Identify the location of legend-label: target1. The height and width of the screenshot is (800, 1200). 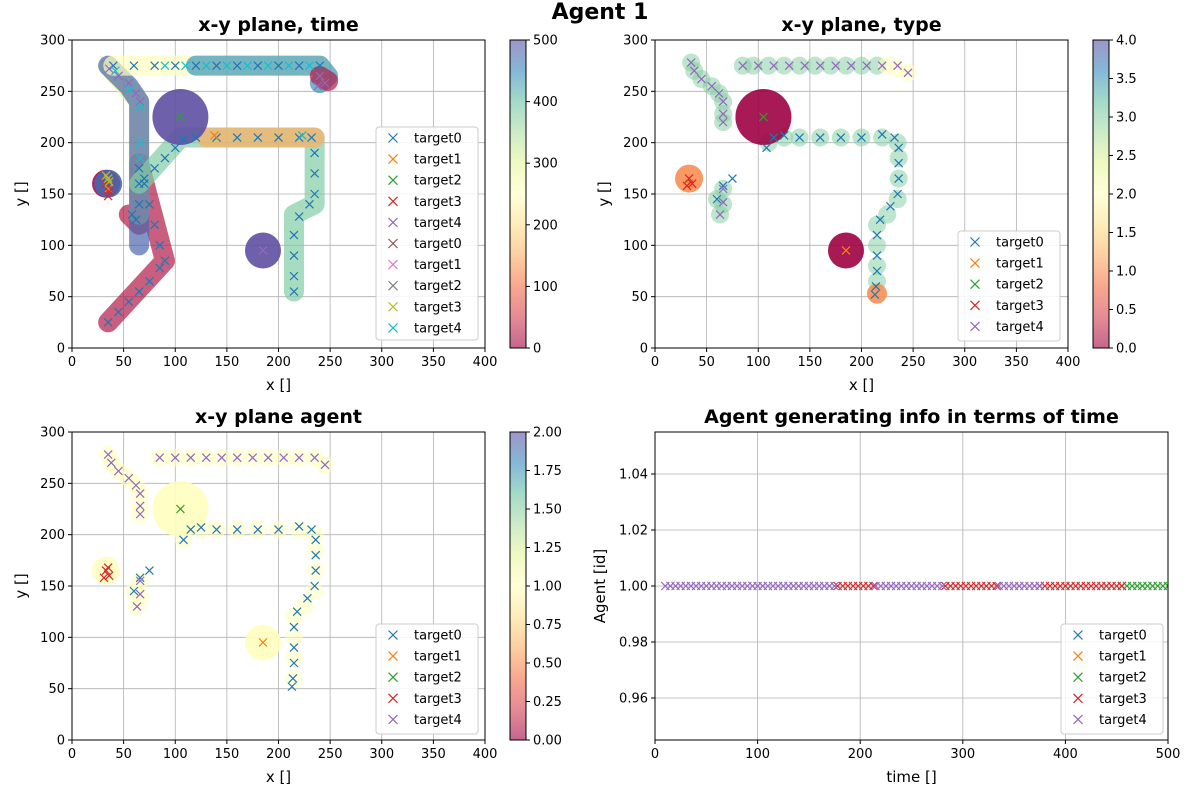
(438, 657).